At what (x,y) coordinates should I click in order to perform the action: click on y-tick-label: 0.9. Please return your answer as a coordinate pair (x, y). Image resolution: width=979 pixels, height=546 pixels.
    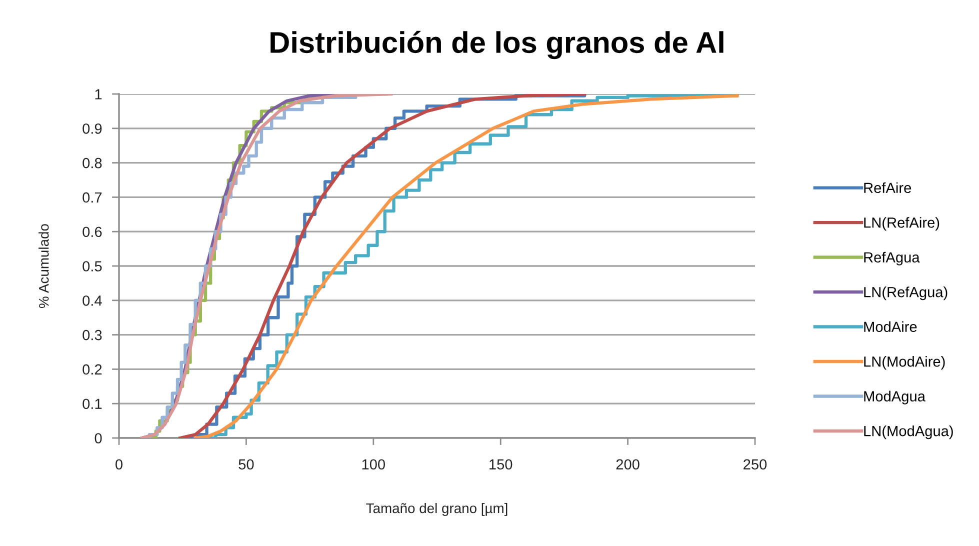
    Looking at the image, I should click on (92, 129).